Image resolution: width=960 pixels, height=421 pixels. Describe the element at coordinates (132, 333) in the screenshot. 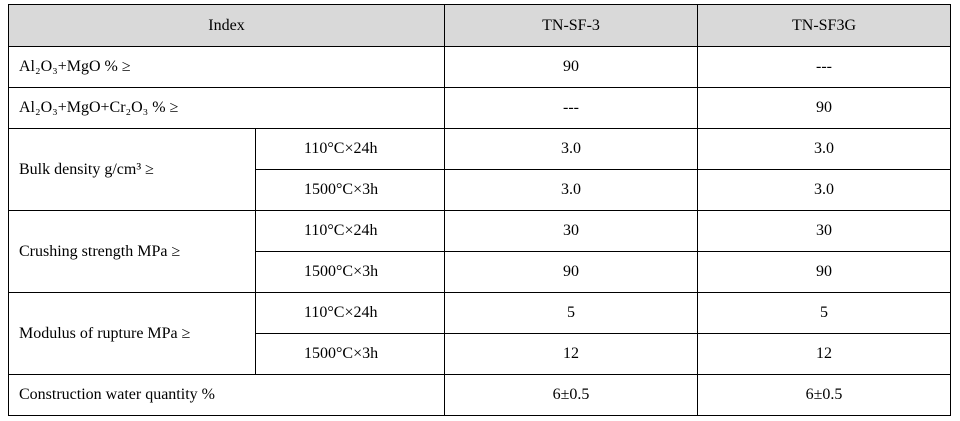

I see `row-label: Modulus of rupture MPa ≥` at that location.